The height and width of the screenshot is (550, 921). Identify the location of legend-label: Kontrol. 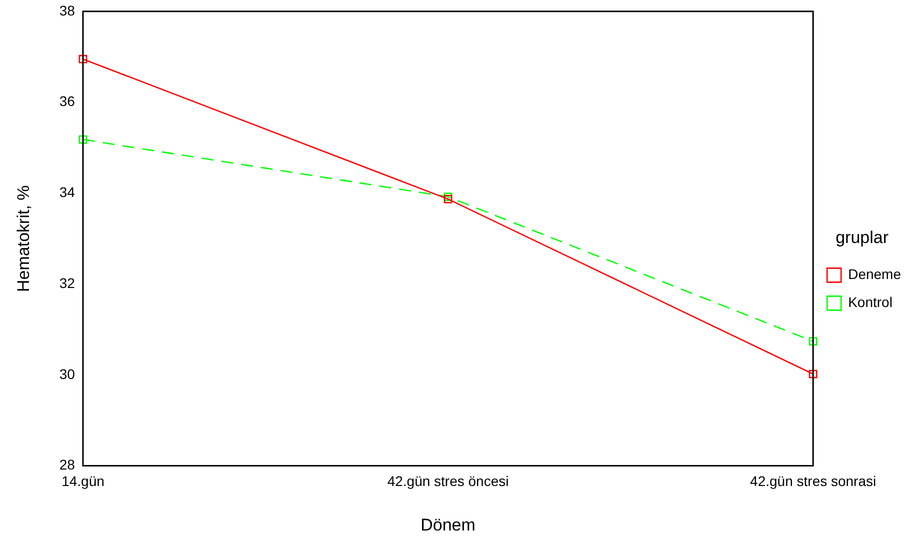
(870, 302).